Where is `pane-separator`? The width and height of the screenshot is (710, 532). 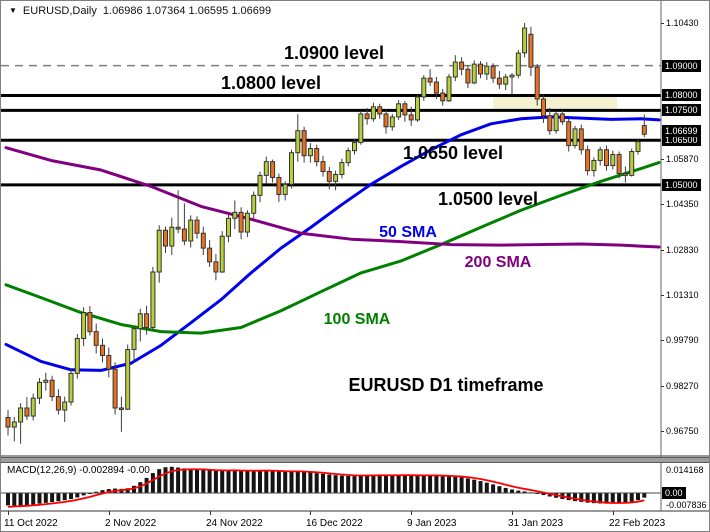
pane-separator is located at coordinates (355, 460).